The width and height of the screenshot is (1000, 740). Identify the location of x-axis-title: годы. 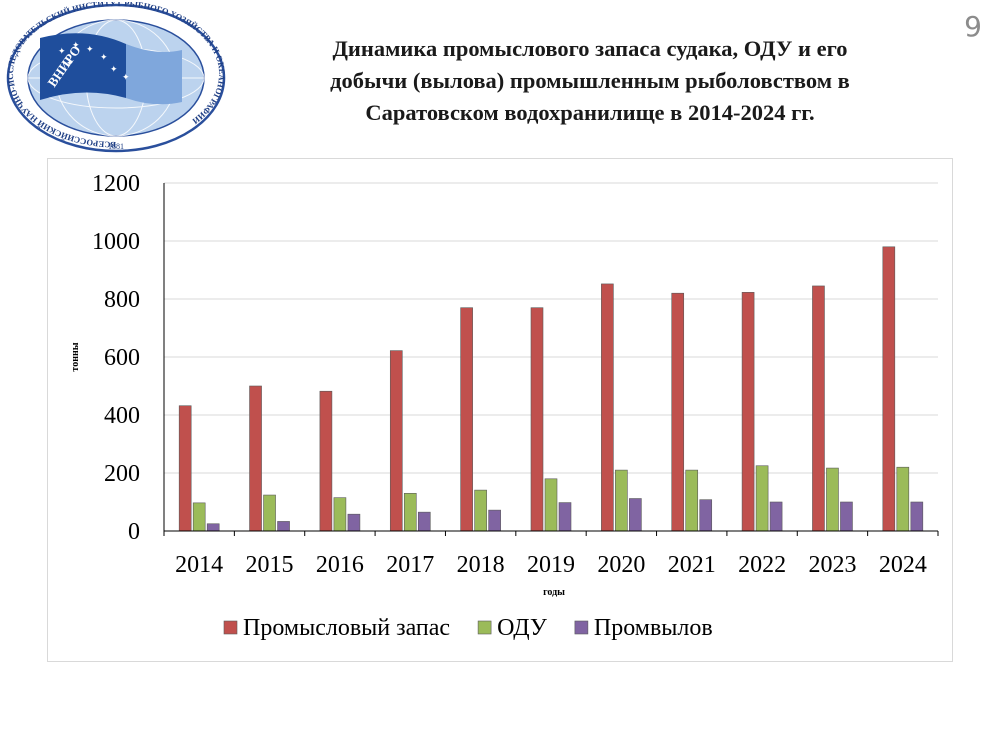
(554, 592).